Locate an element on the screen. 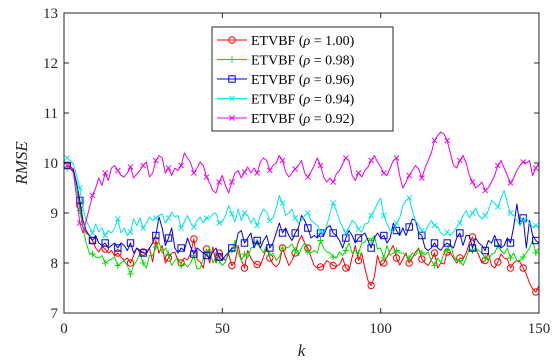  legend-item: ETVBF (ρ = 0.98) is located at coordinates (286, 61).